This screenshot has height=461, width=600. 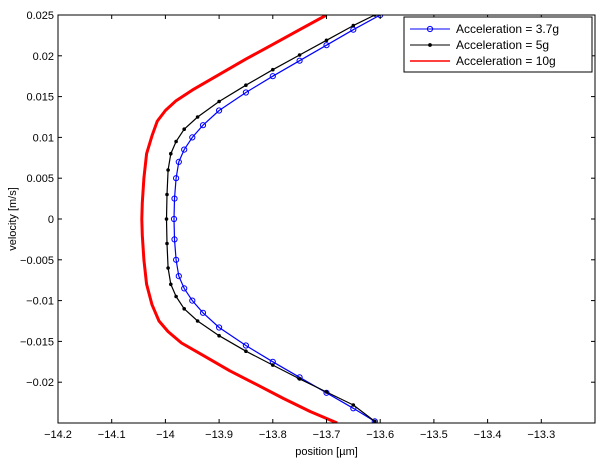 I want to click on legend-label-5g: Acceleration = 5g, so click(x=502, y=45).